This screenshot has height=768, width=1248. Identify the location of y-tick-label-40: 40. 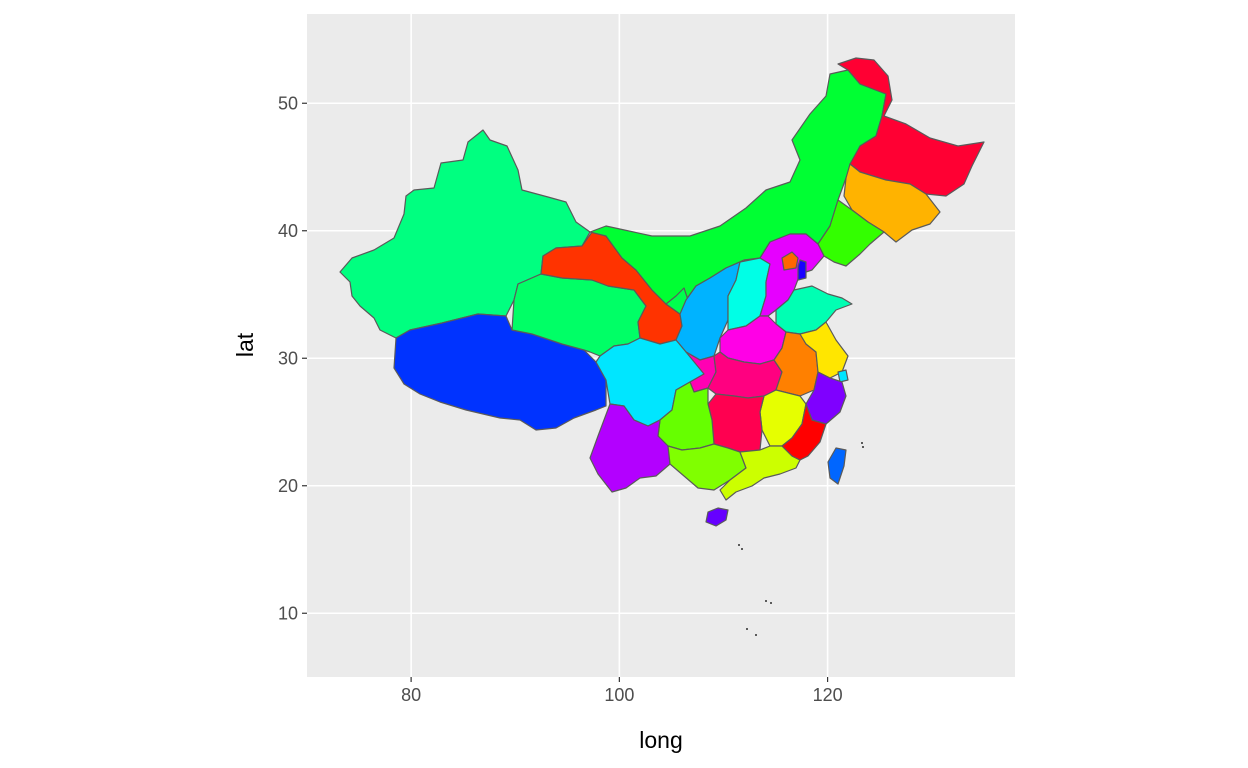
(288, 231).